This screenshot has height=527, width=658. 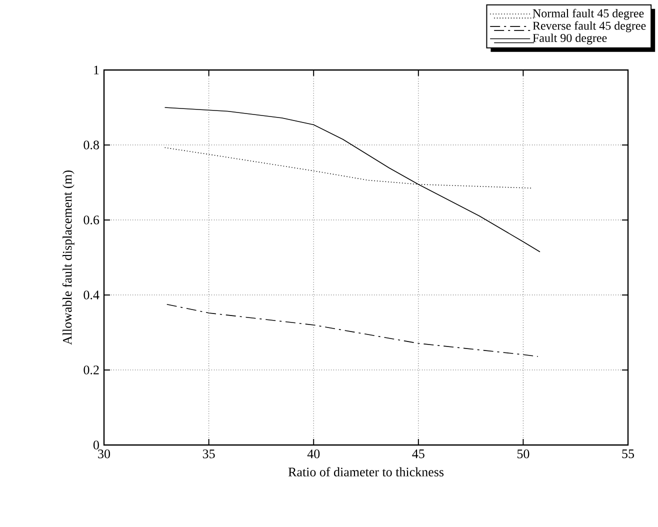 What do you see at coordinates (418, 454) in the screenshot?
I see `x-tick-label: 45` at bounding box center [418, 454].